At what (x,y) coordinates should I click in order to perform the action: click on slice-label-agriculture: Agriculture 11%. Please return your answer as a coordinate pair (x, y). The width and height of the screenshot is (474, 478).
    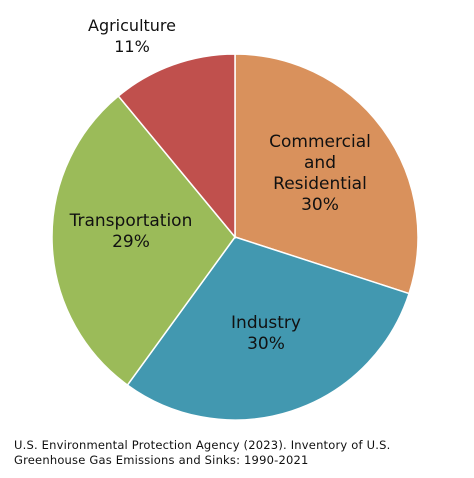
    Looking at the image, I should click on (132, 36).